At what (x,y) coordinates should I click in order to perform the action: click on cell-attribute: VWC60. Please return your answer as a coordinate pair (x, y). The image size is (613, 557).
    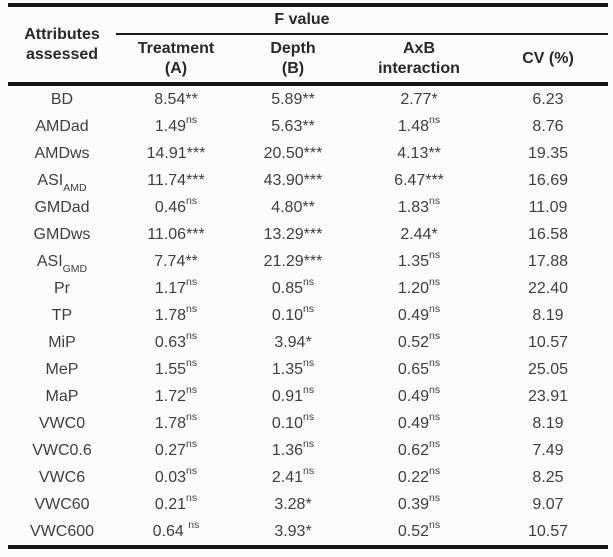
    Looking at the image, I should click on (62, 504).